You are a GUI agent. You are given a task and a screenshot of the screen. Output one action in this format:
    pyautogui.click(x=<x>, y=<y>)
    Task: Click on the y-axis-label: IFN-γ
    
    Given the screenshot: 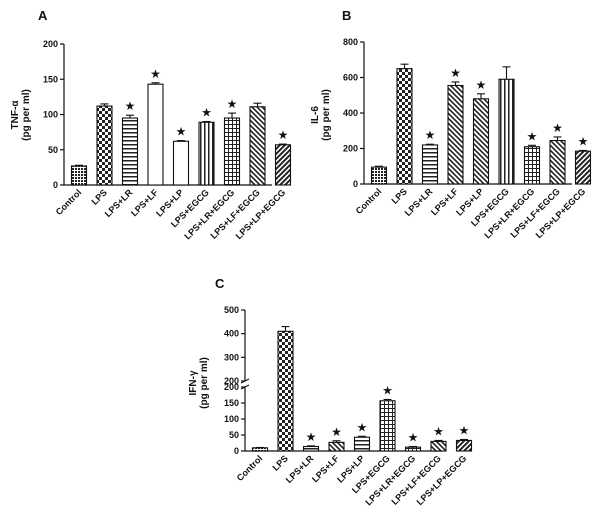 What is the action you would take?
    pyautogui.click(x=193, y=382)
    